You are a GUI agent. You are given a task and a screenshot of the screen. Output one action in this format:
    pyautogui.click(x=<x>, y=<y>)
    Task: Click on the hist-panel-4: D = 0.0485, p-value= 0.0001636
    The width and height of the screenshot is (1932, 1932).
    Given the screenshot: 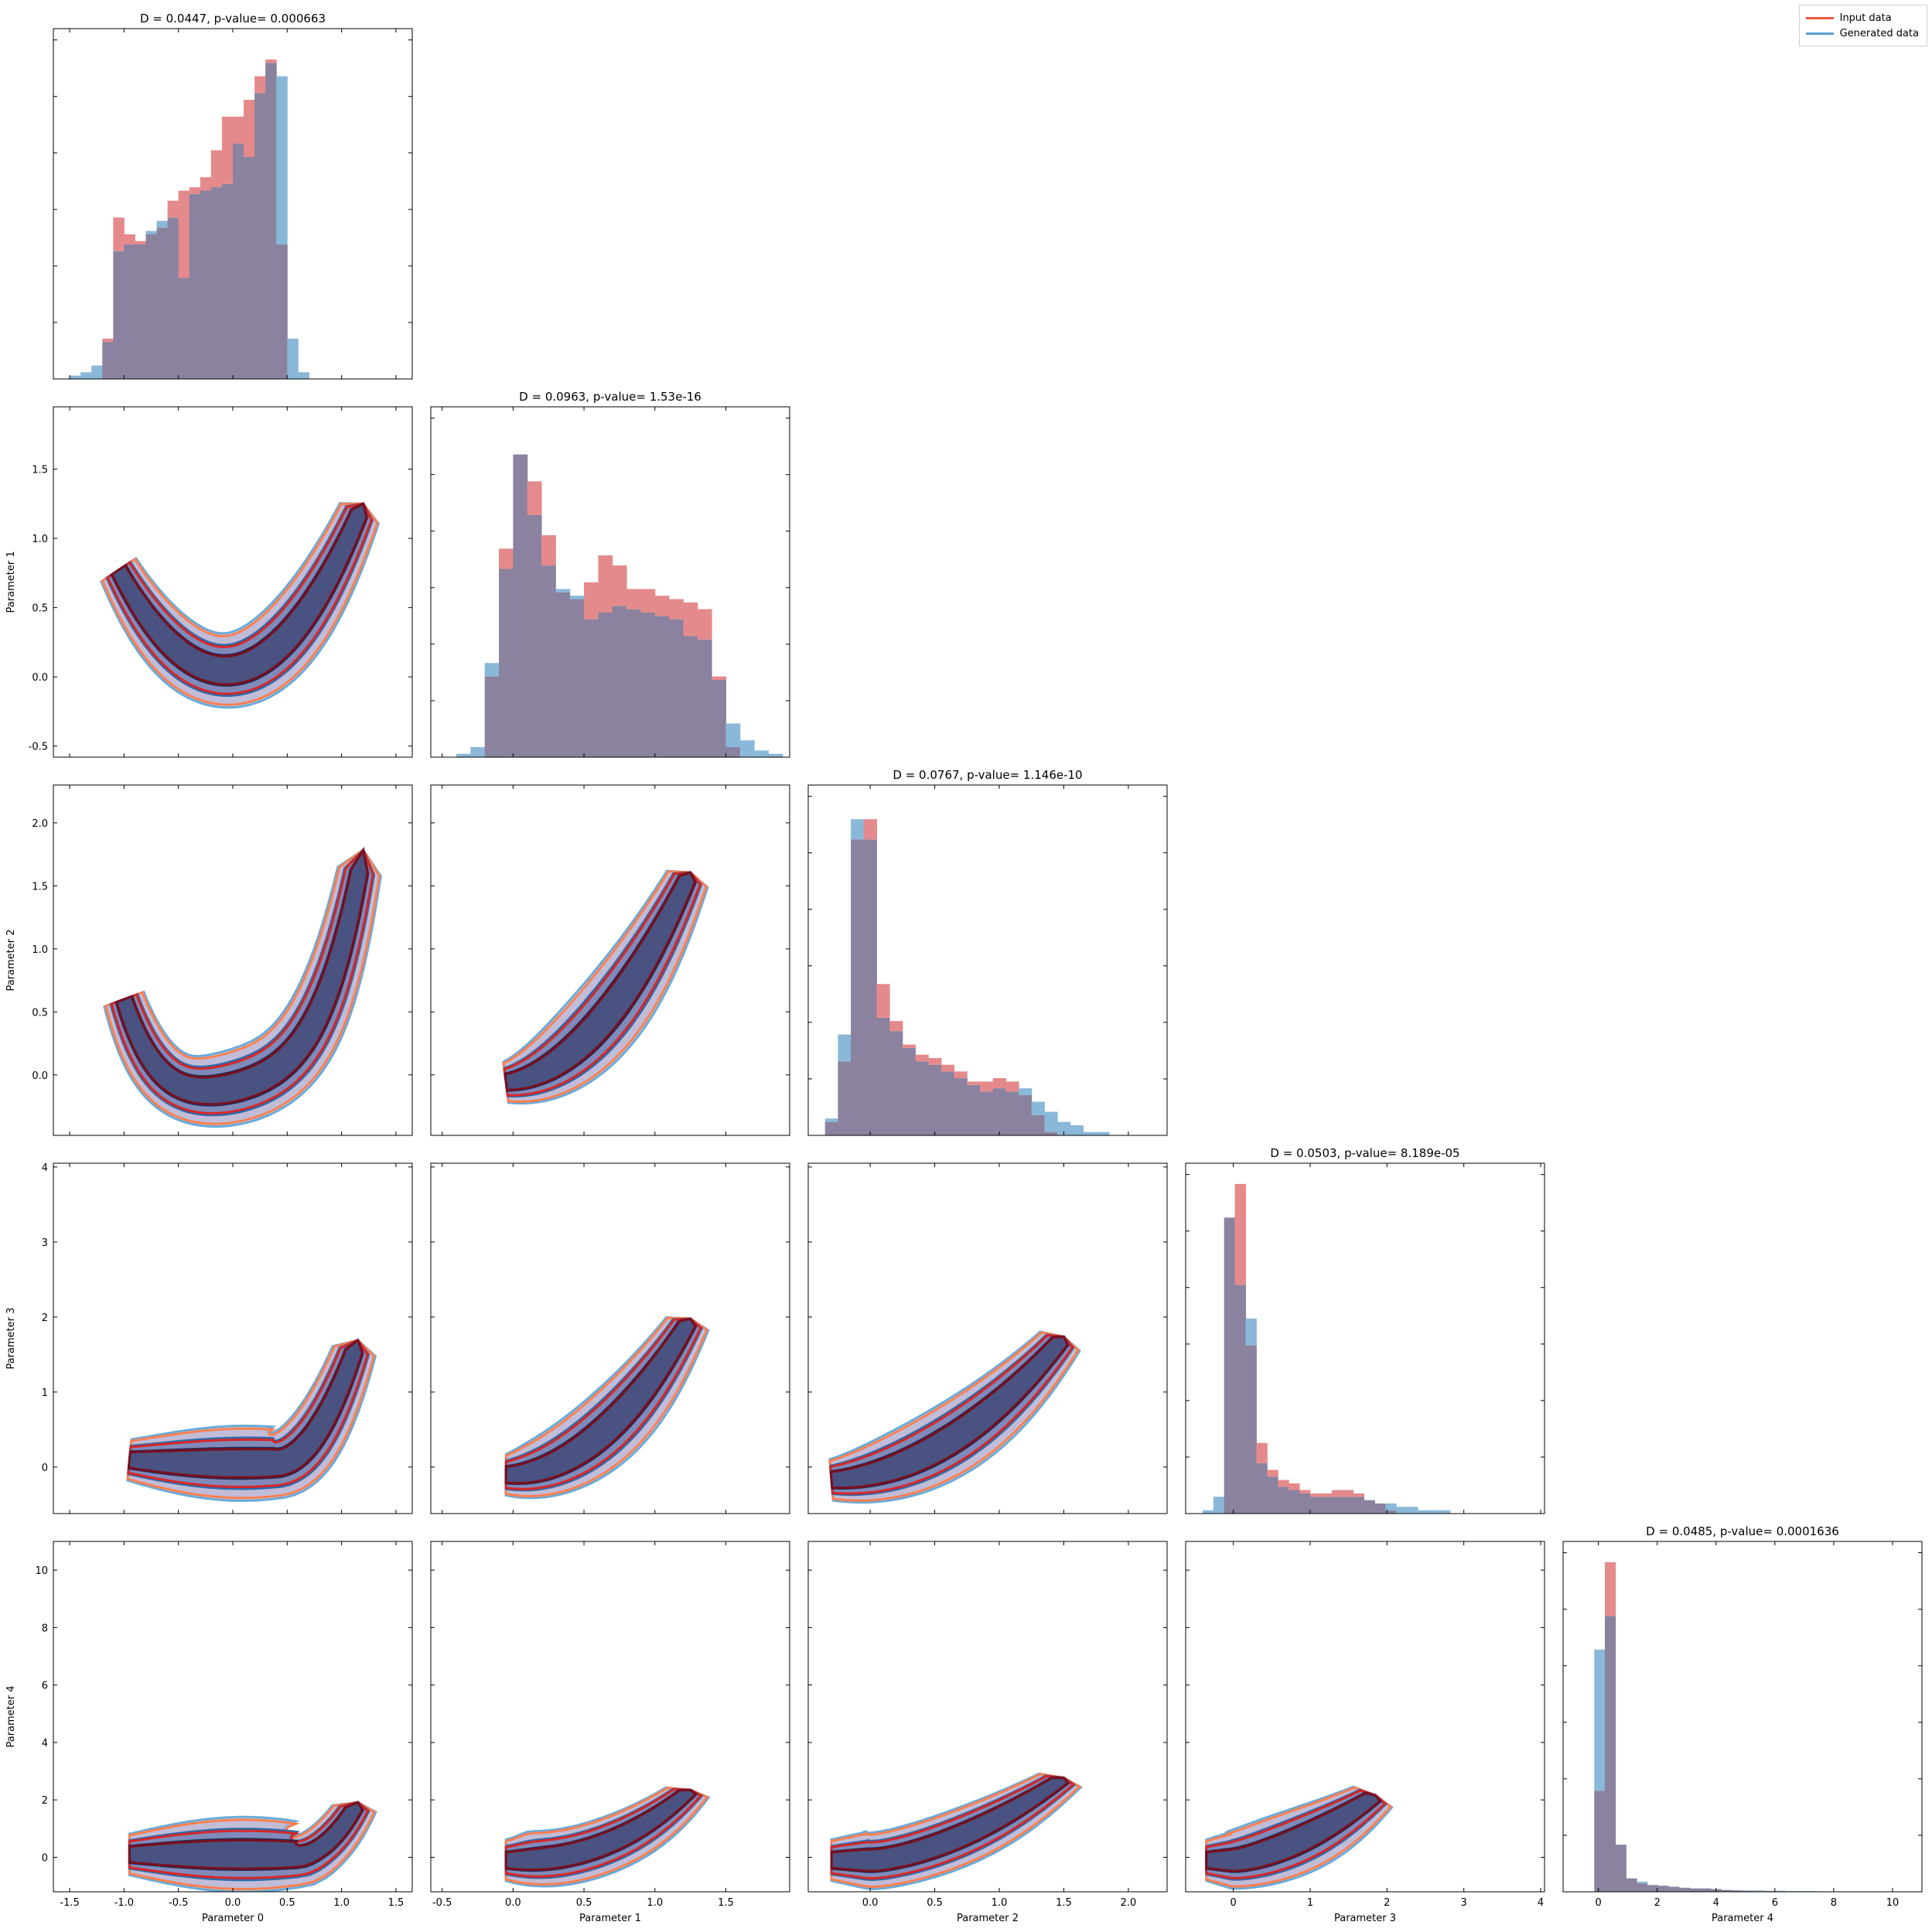 What is the action you would take?
    pyautogui.click(x=1742, y=1708)
    